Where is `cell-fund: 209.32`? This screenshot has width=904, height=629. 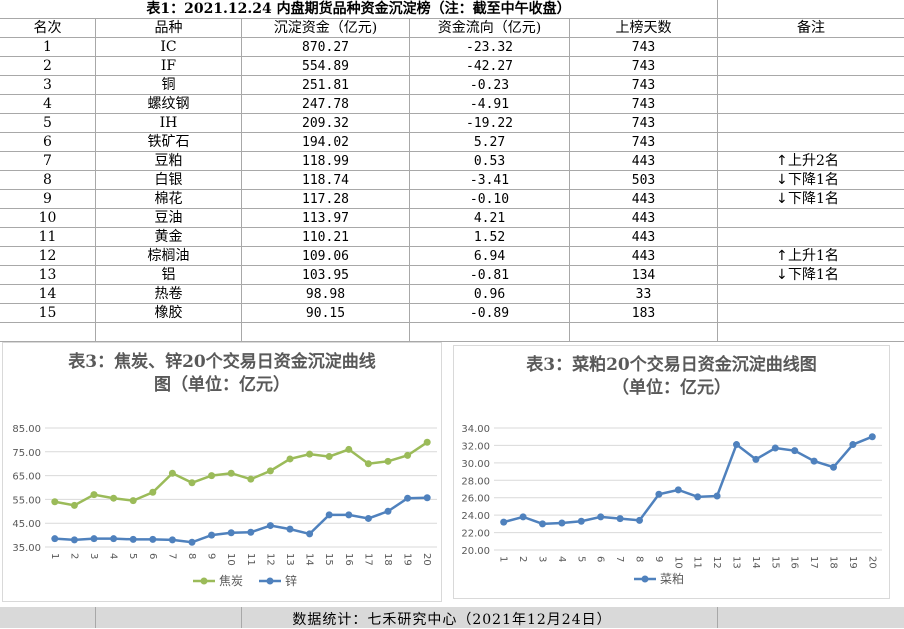 cell-fund: 209.32 is located at coordinates (326, 123).